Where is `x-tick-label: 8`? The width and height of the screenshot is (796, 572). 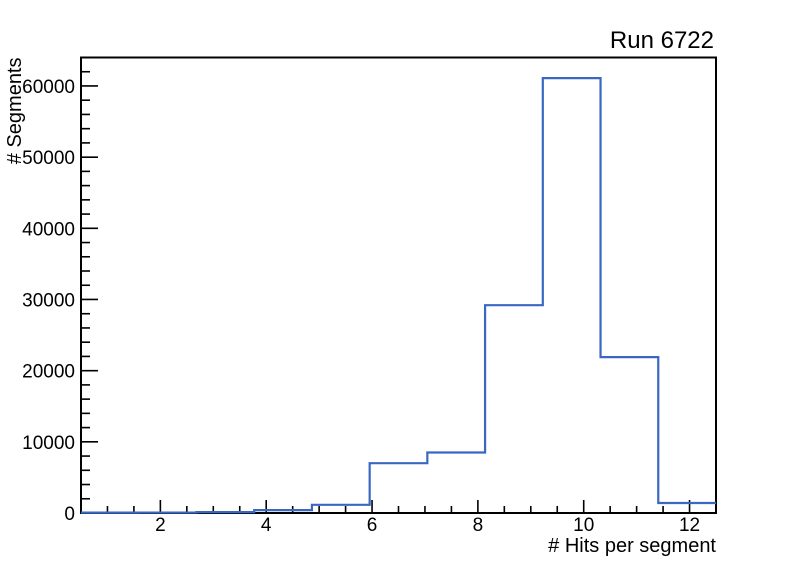
x-tick-label: 8 is located at coordinates (478, 525).